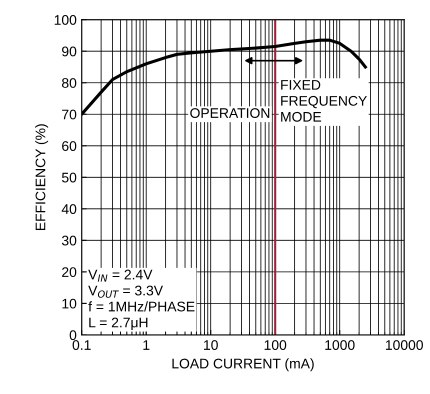 Image resolution: width=430 pixels, height=394 pixels. What do you see at coordinates (324, 101) in the screenshot?
I see `annotation: FIXED FREQUENCY MODE` at bounding box center [324, 101].